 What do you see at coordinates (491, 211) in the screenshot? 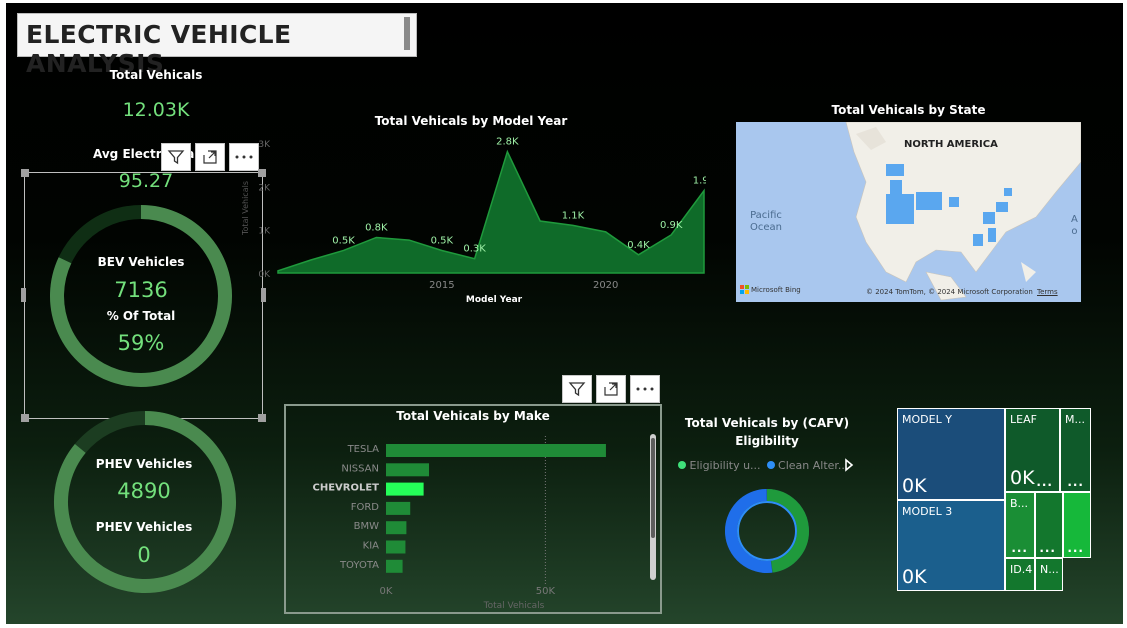
I see `area-series` at bounding box center [491, 211].